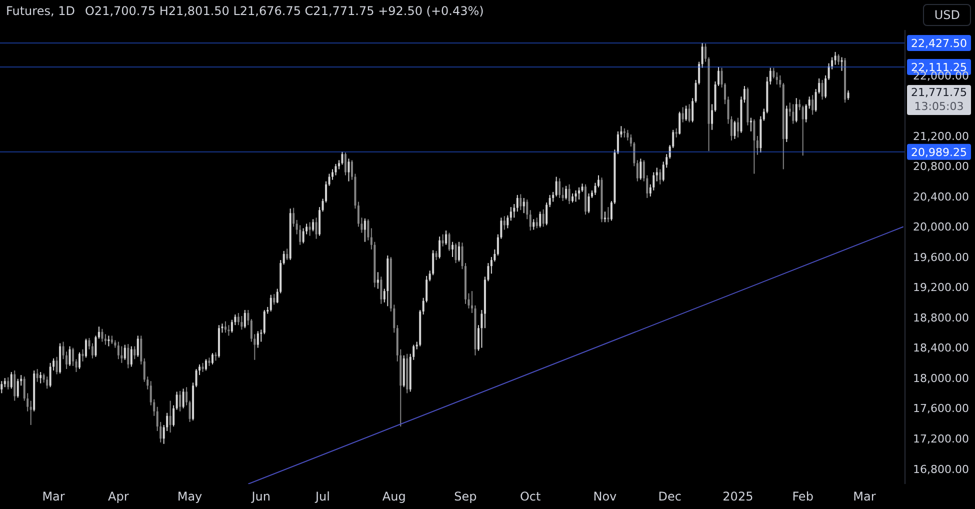 Image resolution: width=975 pixels, height=509 pixels. What do you see at coordinates (941, 439) in the screenshot?
I see `y-tick-label: 17,200.00` at bounding box center [941, 439].